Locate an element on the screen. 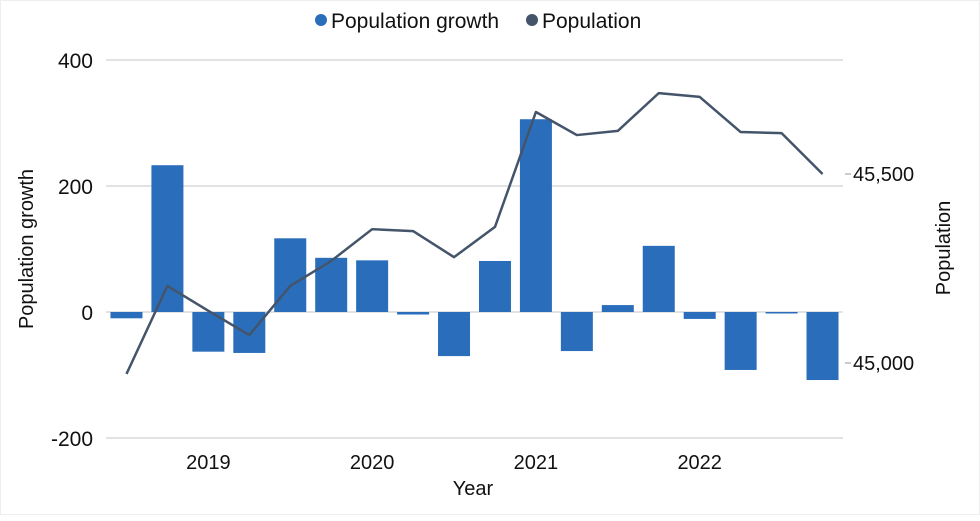  left-tick-label: 400 is located at coordinates (75, 61).